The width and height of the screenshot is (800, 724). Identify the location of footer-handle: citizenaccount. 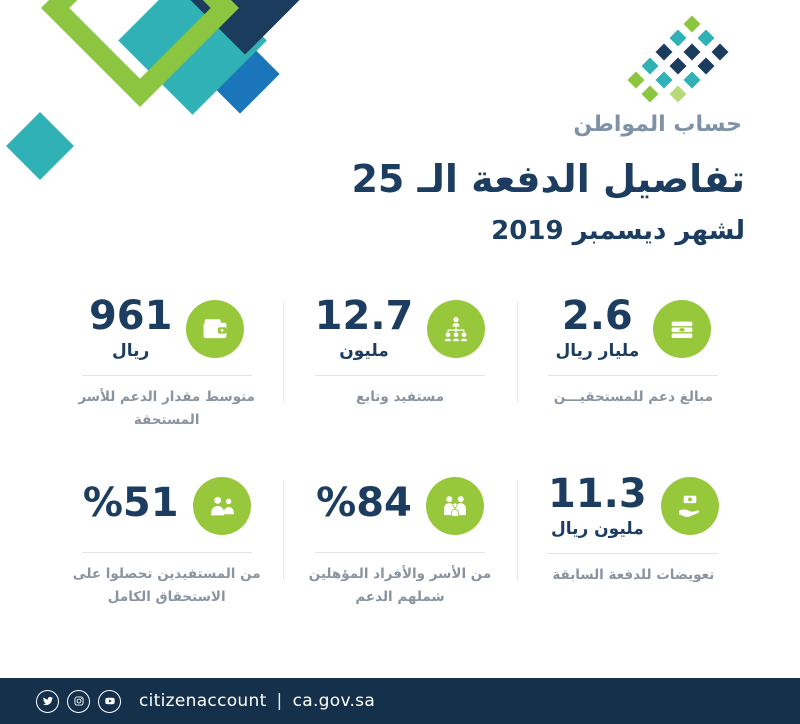
(203, 701).